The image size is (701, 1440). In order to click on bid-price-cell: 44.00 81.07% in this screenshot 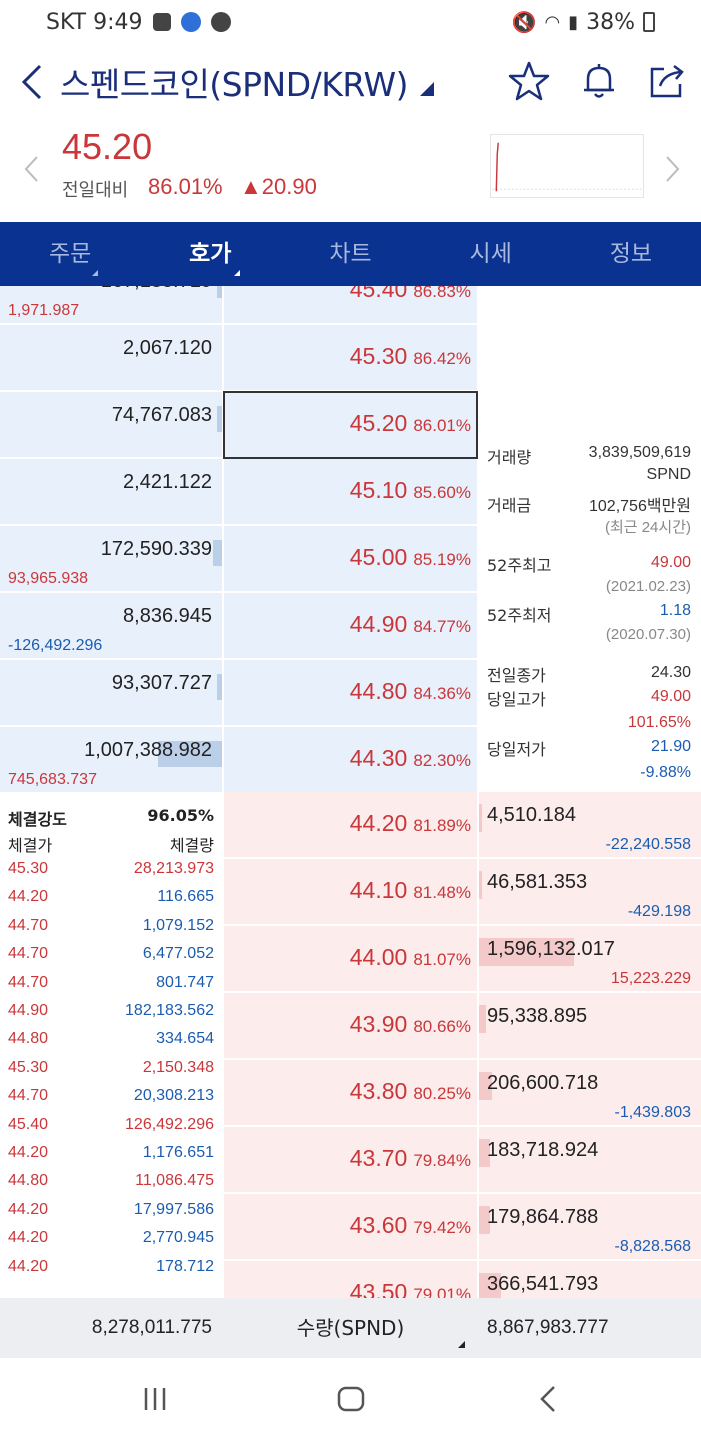, I will do `click(350, 959)`.